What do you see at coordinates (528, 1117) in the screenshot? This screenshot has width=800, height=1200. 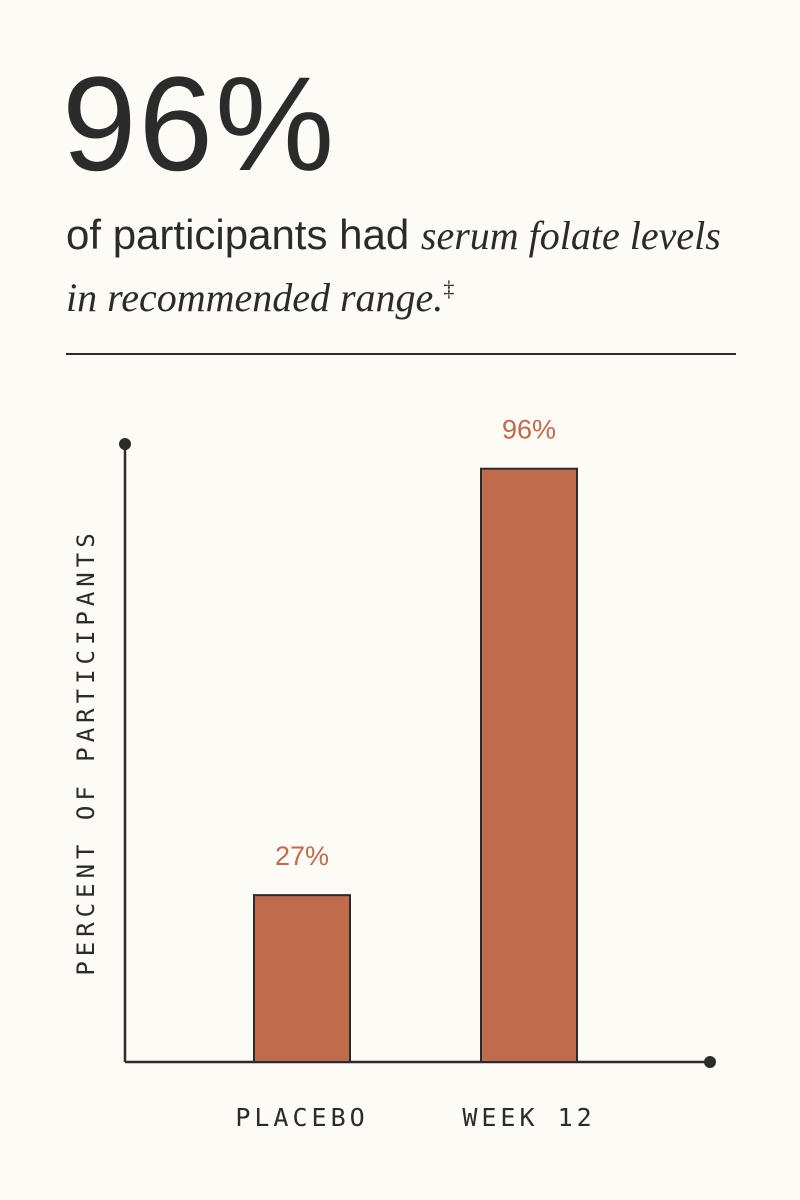 I see `category-label-week-12: WEEK 12` at bounding box center [528, 1117].